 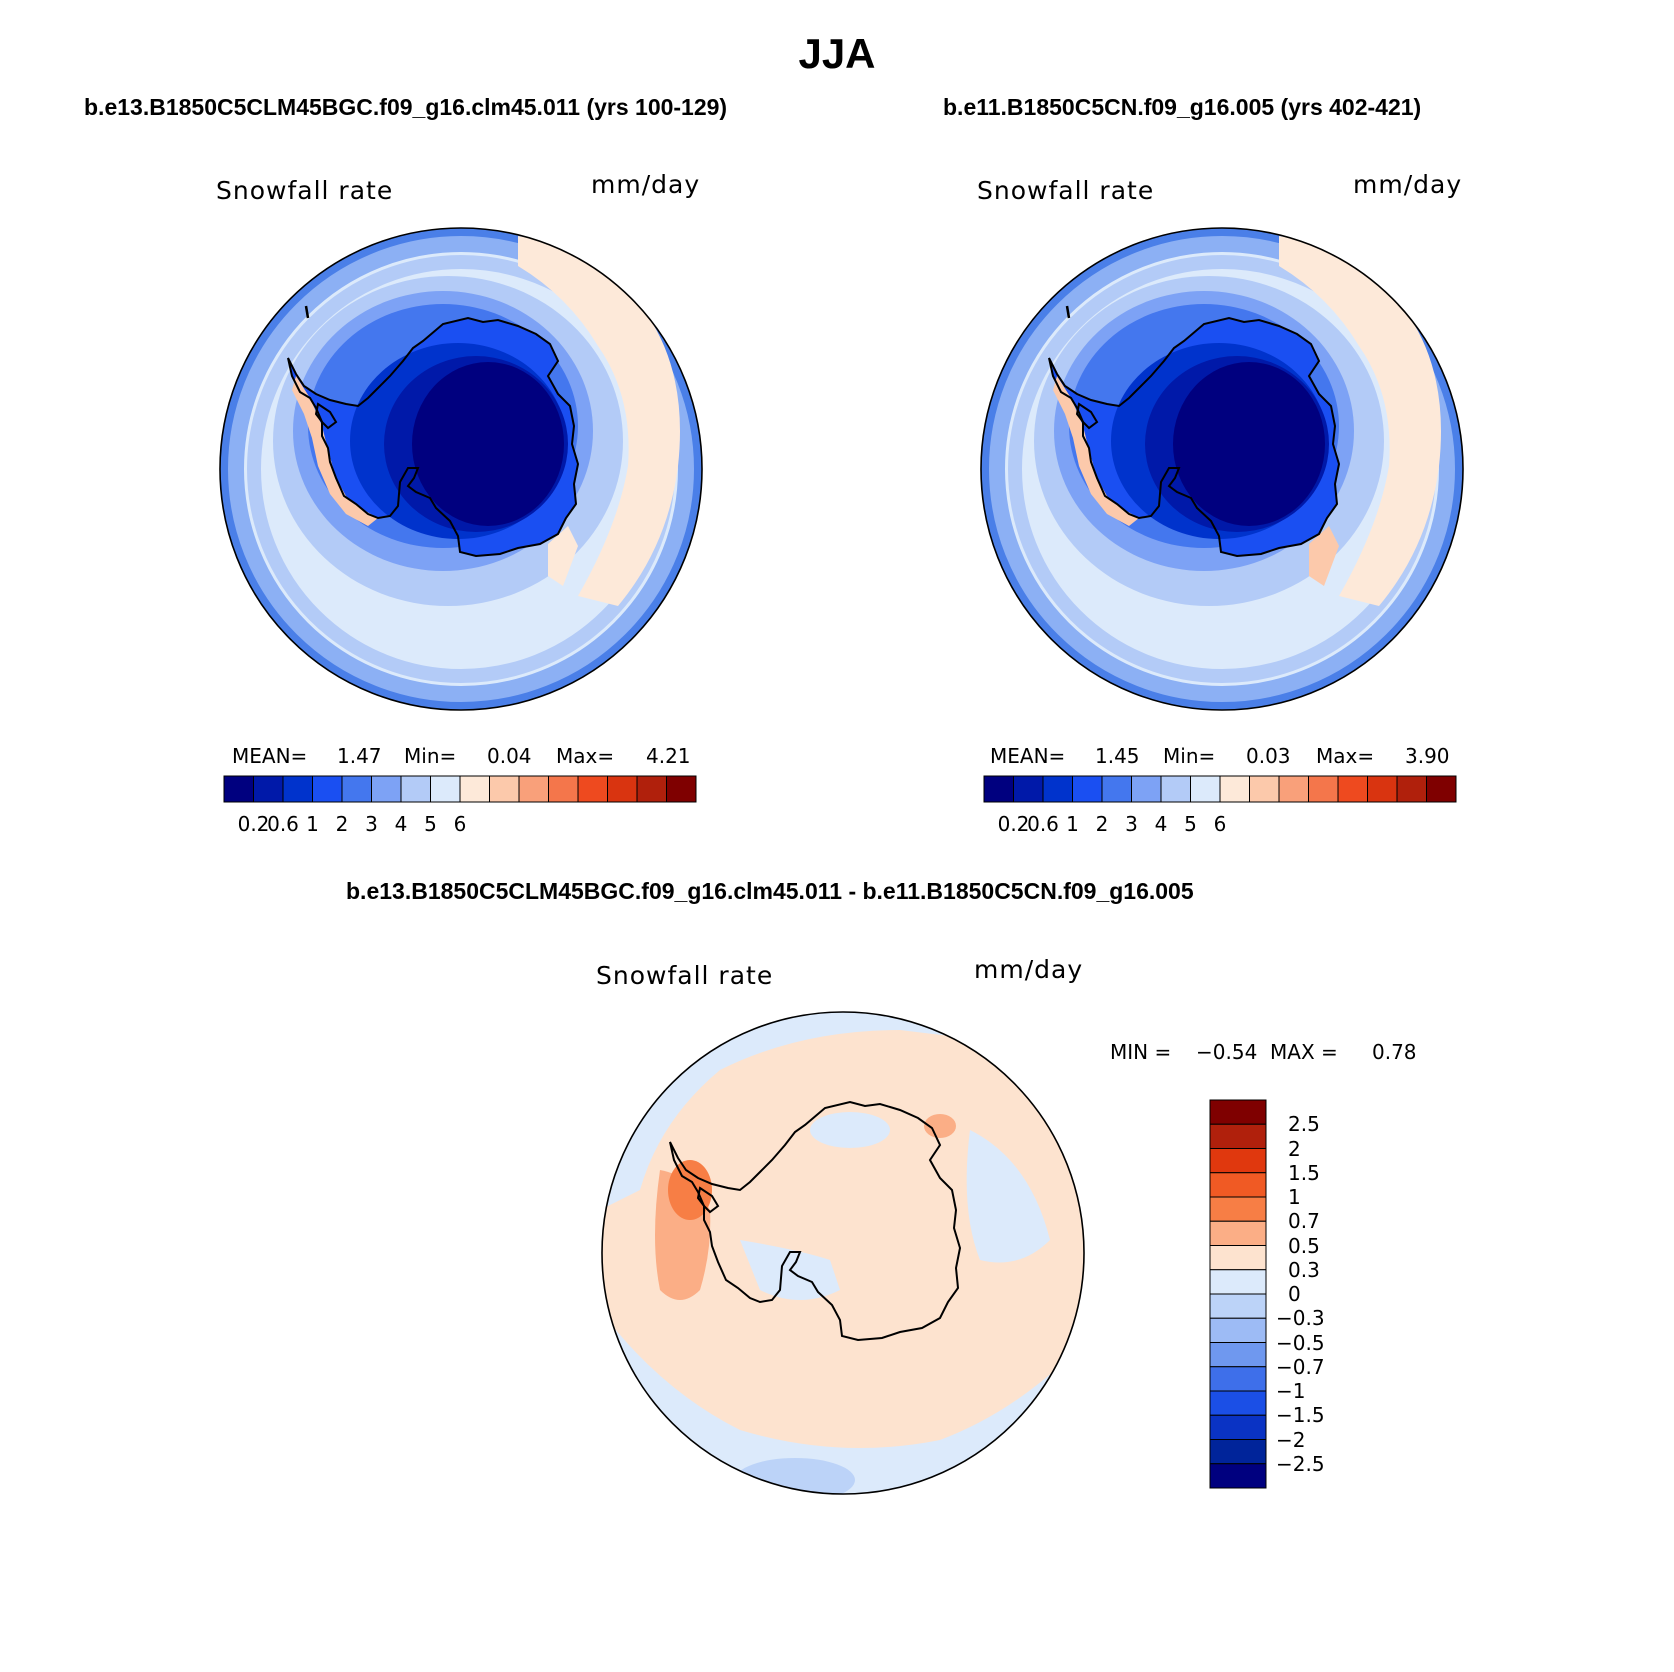 I want to click on map-background, so click(x=843, y=1253).